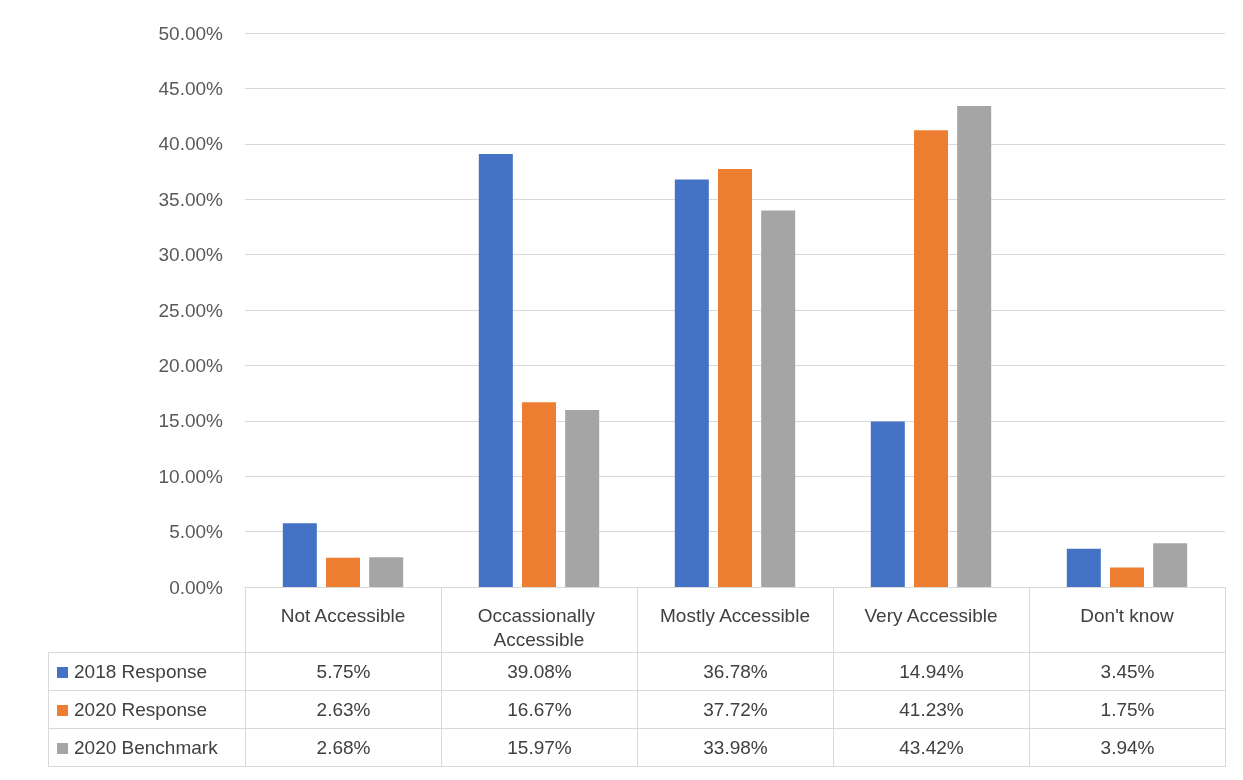 The width and height of the screenshot is (1243, 780). Describe the element at coordinates (1127, 615) in the screenshot. I see `x-tick-label: Don't know` at that location.